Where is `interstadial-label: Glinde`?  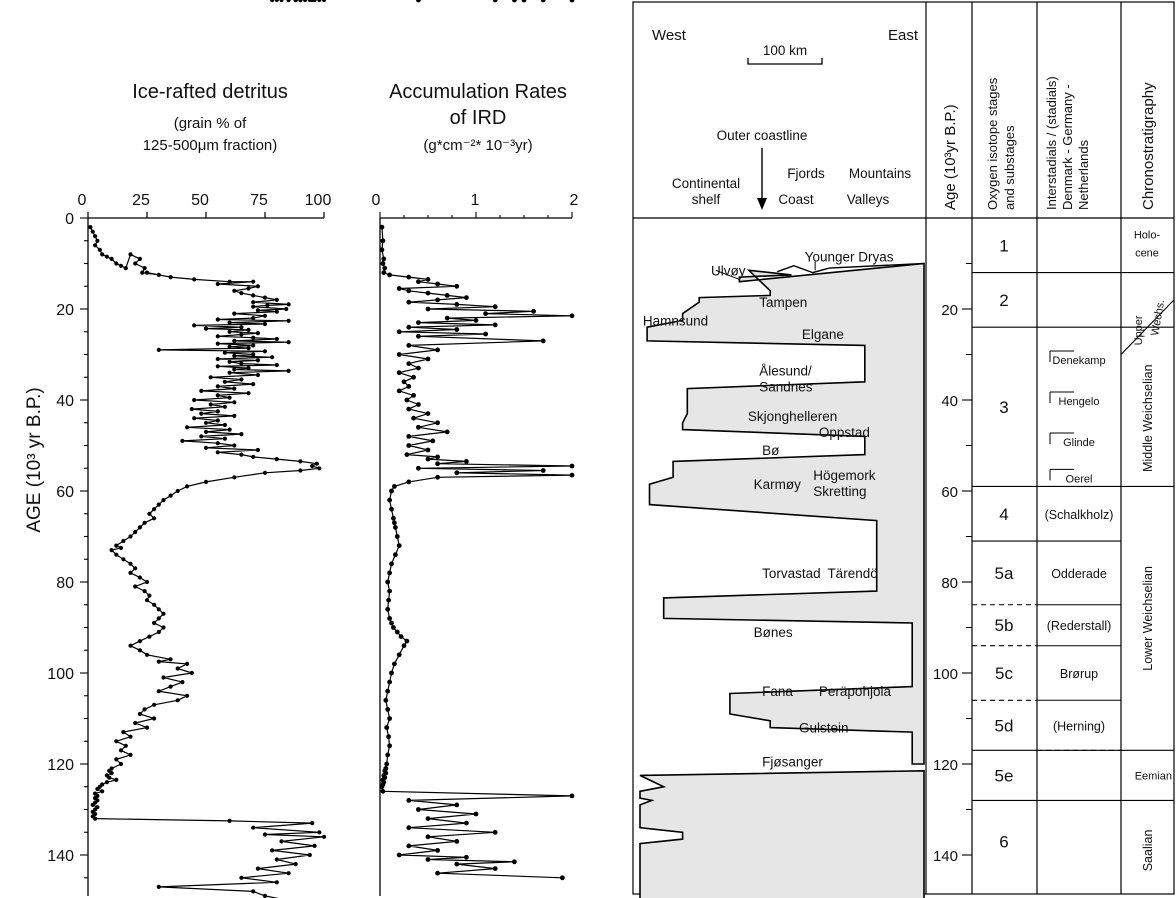 interstadial-label: Glinde is located at coordinates (1079, 443).